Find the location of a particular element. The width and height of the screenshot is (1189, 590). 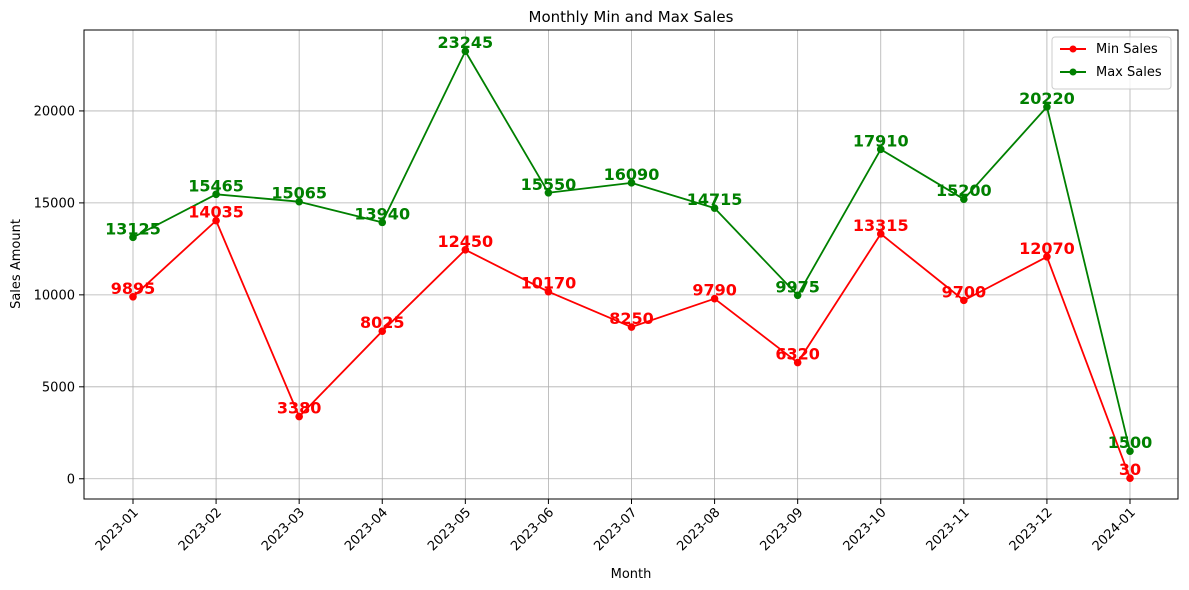

data-label-min-sales: 12450 is located at coordinates (465, 241).